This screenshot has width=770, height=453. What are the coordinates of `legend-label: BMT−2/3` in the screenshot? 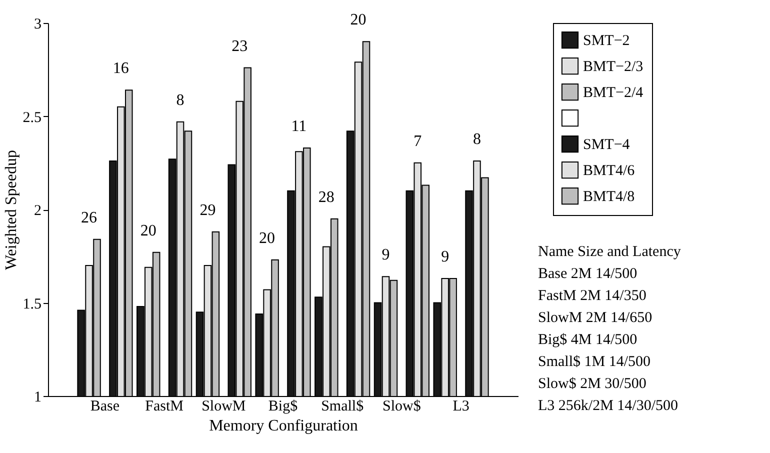 It's located at (613, 67).